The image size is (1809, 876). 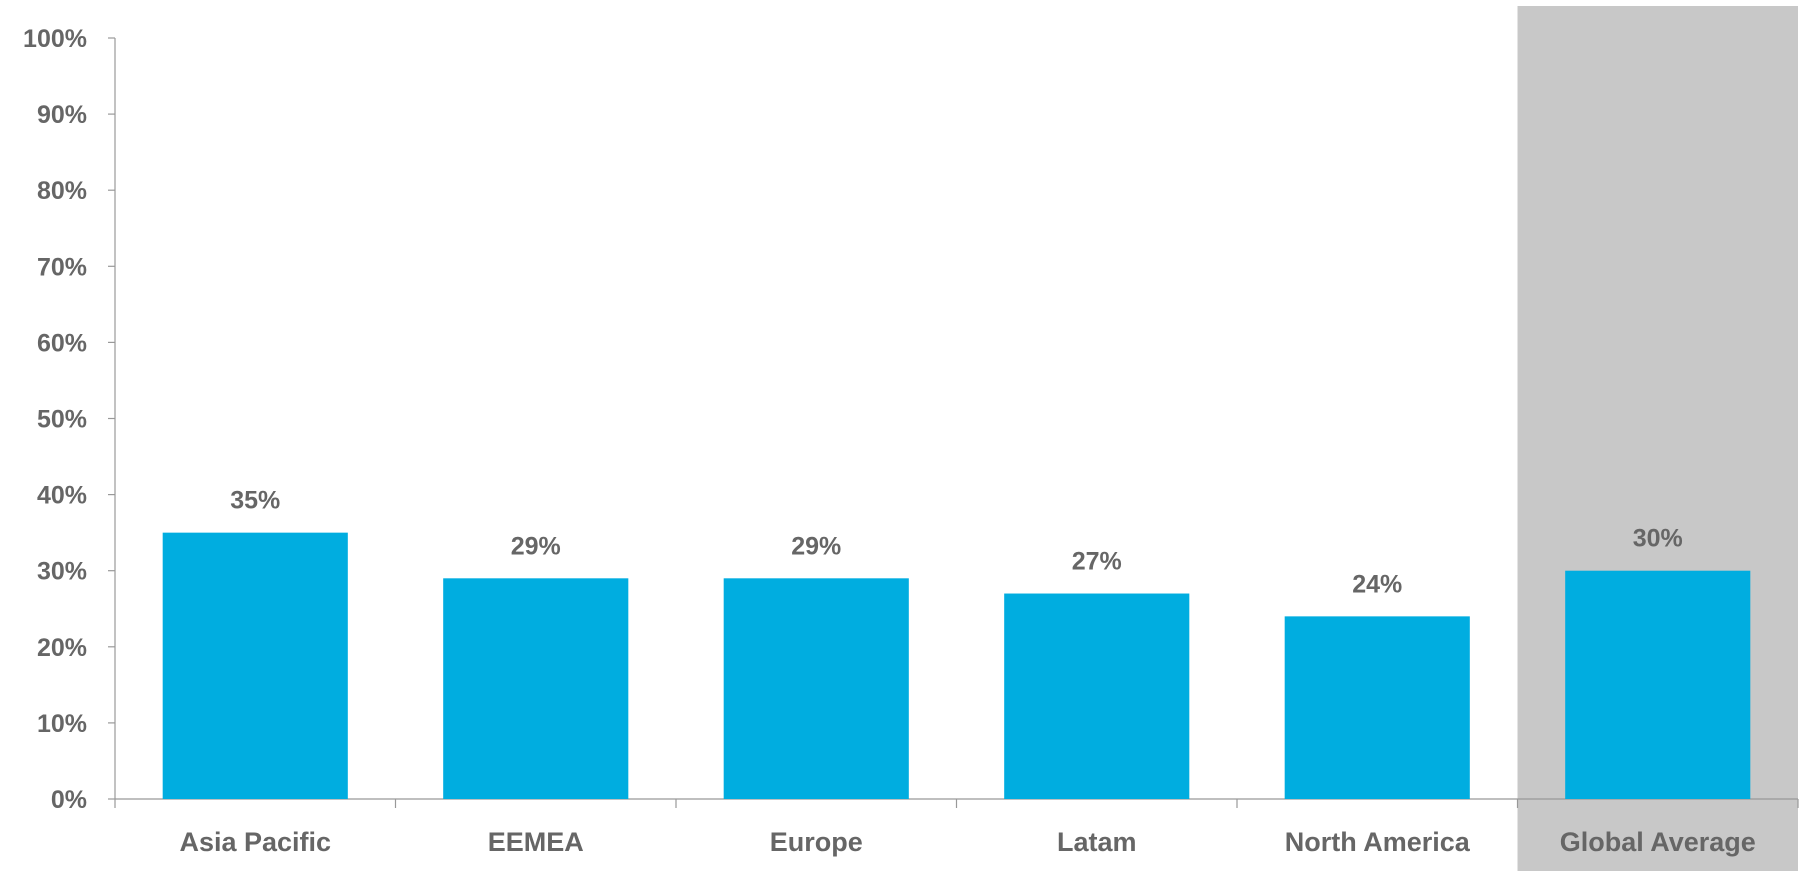 What do you see at coordinates (1097, 562) in the screenshot?
I see `data-label: 27%` at bounding box center [1097, 562].